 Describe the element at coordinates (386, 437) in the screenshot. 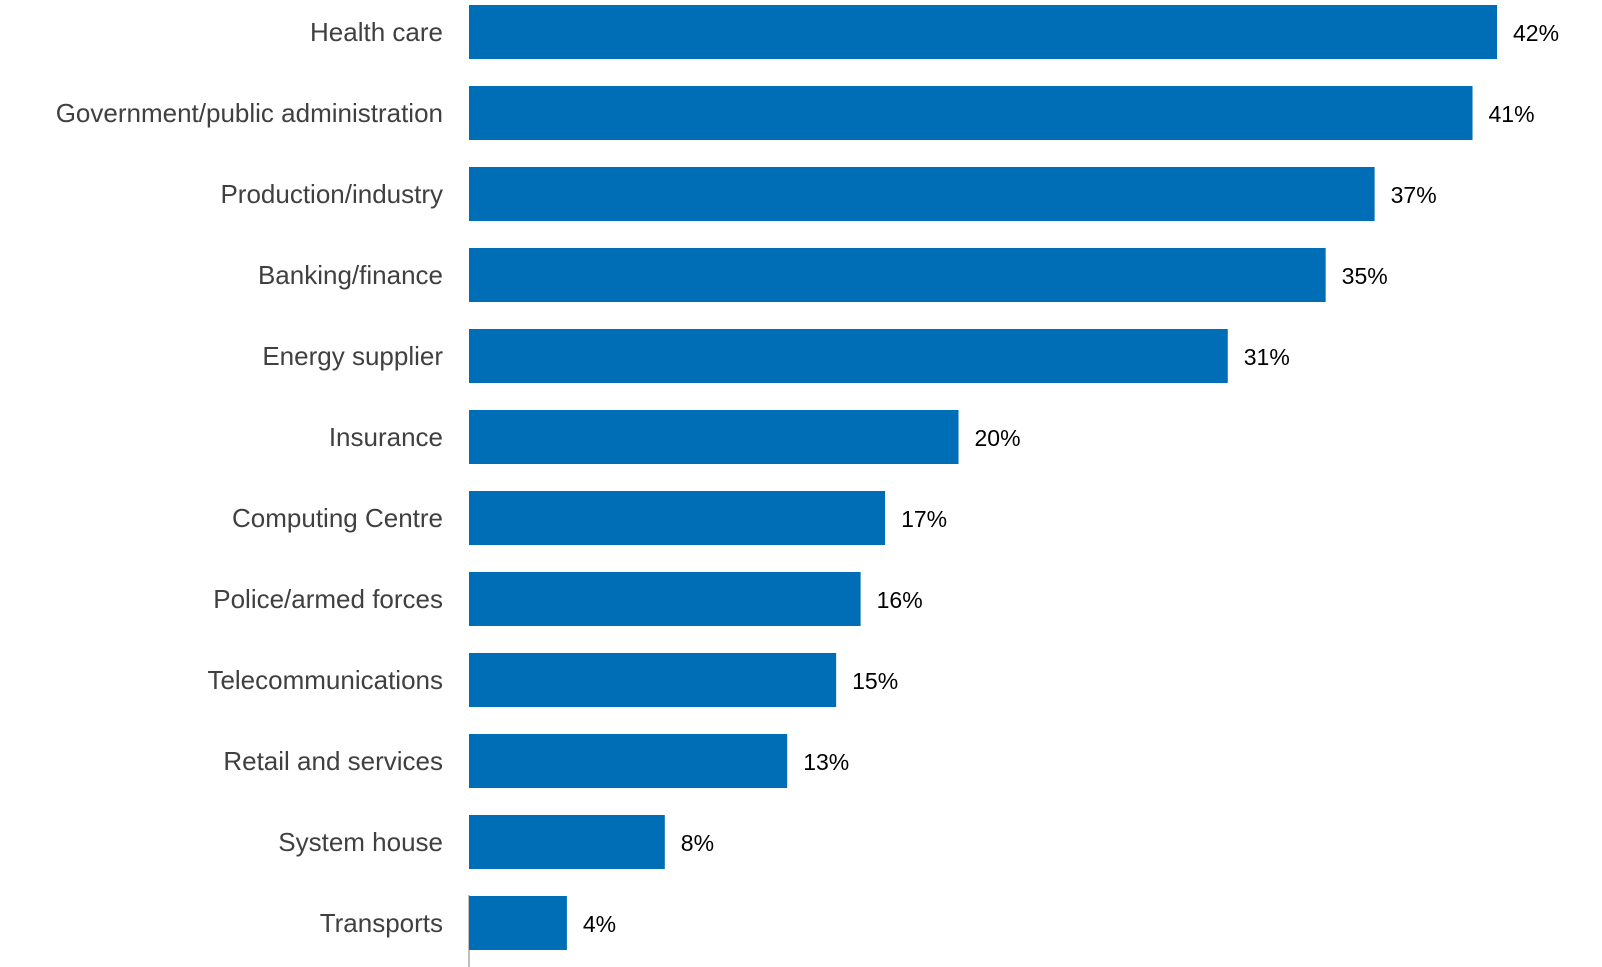

I see `category-label: Insurance` at that location.